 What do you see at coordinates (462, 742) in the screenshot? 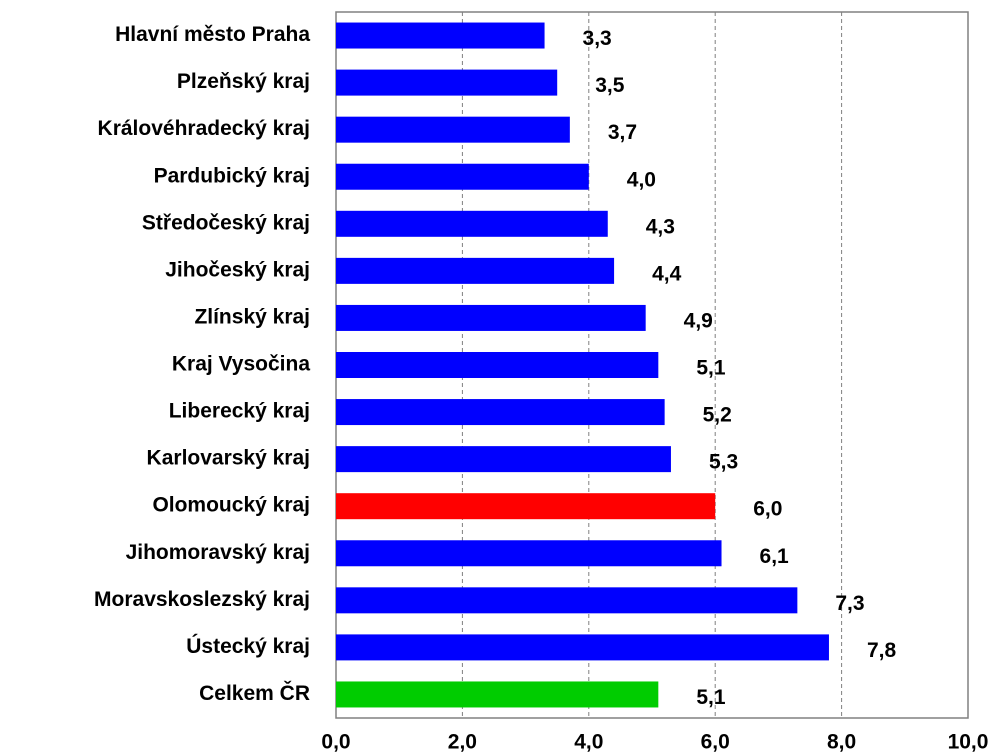
I see `x-tick-label: 2,0` at bounding box center [462, 742].